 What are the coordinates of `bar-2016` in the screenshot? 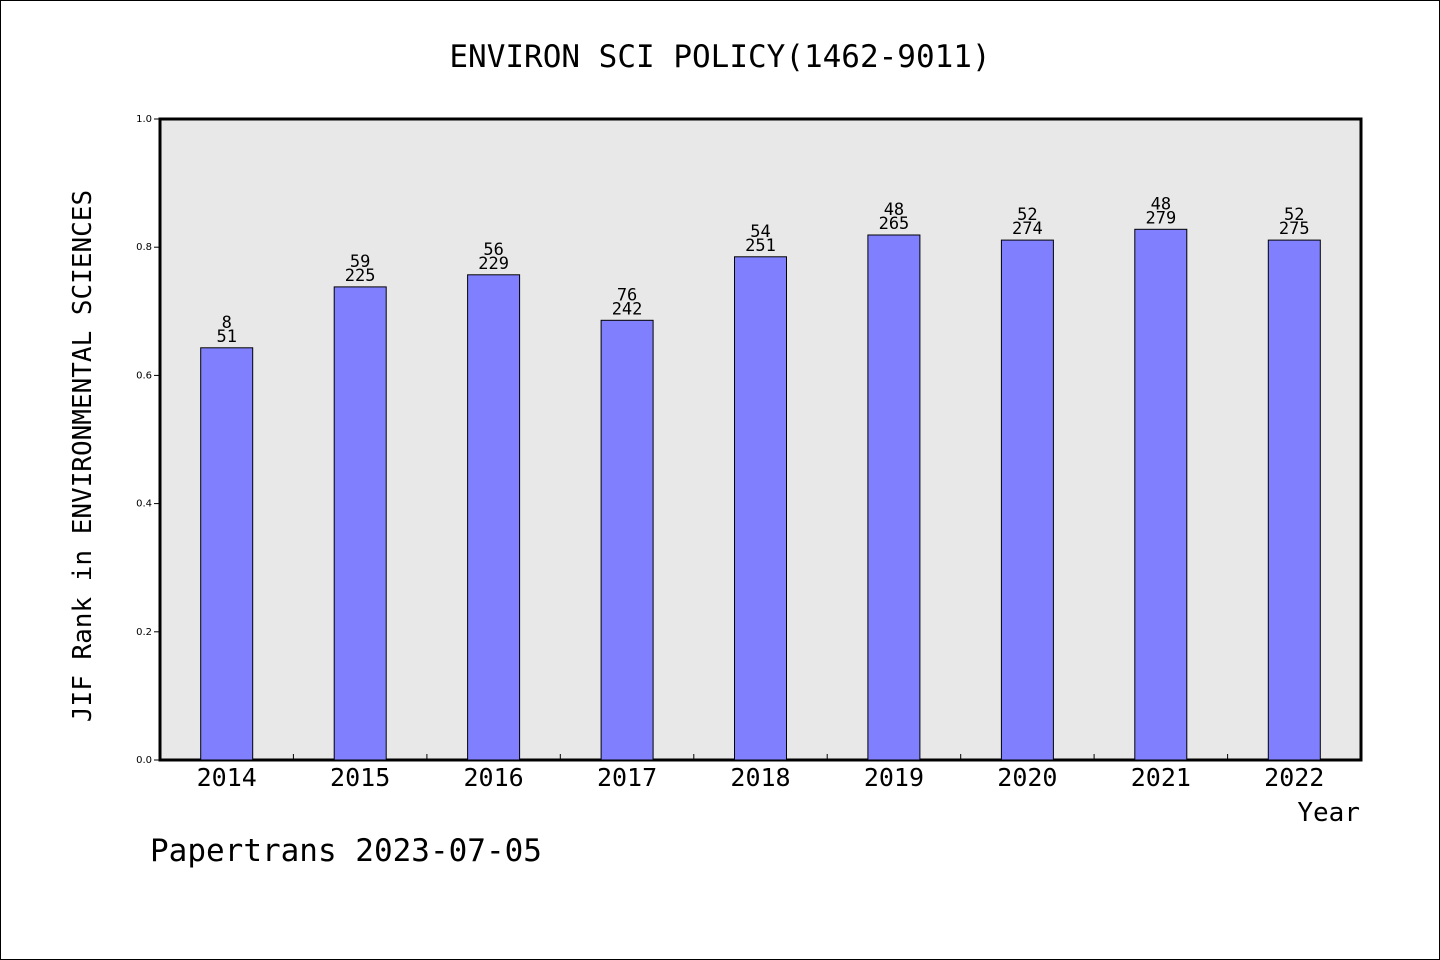 It's located at (494, 517).